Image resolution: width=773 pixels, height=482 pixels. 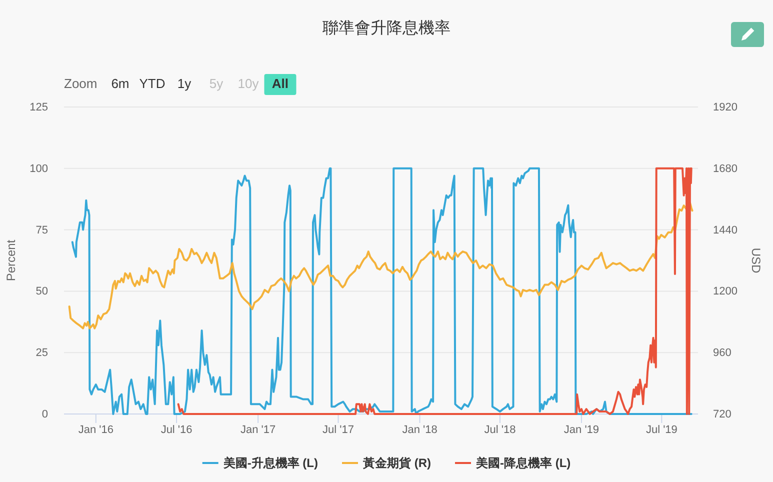 I want to click on x-tick-label: Jan '16, so click(x=96, y=430).